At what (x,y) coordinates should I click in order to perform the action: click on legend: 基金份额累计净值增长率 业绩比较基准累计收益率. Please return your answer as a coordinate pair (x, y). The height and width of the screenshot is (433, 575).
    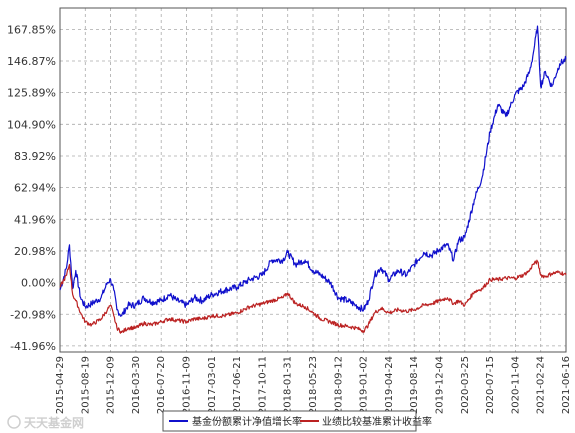
    Looking at the image, I should click on (297, 421).